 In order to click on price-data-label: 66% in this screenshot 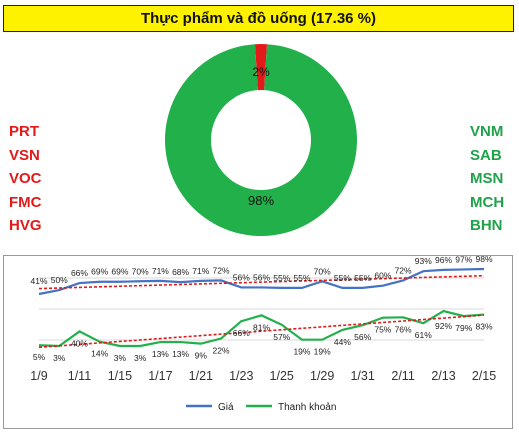, I will do `click(79, 273)`.